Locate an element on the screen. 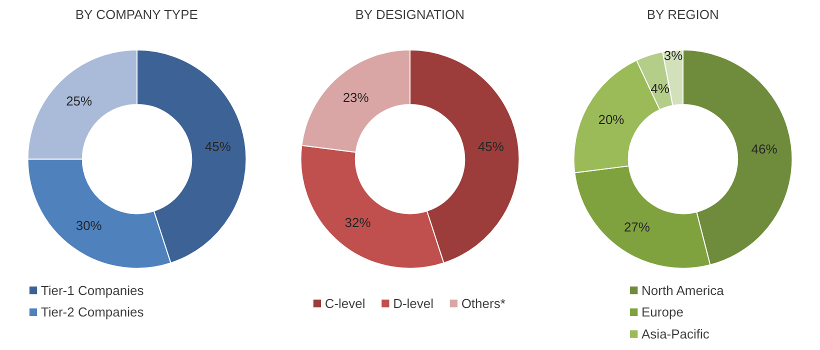 Image resolution: width=820 pixels, height=350 pixels. chart-title: BY COMPANY TYPE is located at coordinates (136, 14).